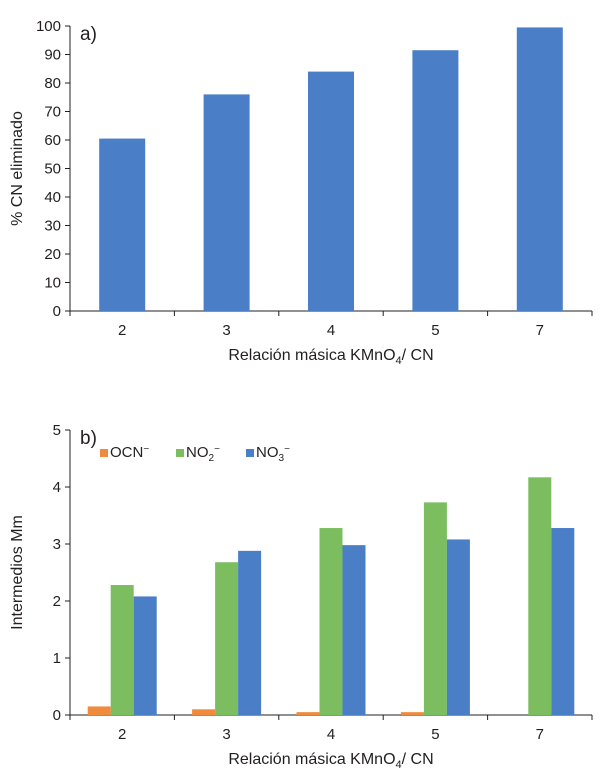  Describe the element at coordinates (57, 430) in the screenshot. I see `y-tick-label: 5` at that location.